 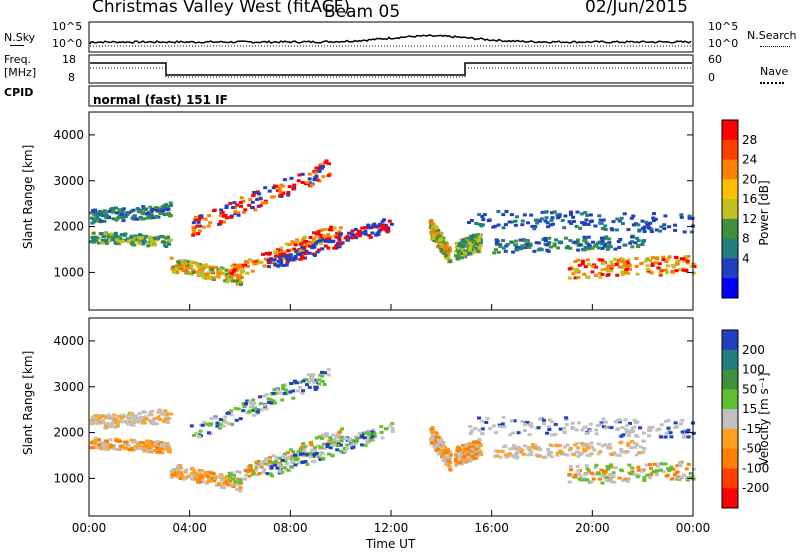 What do you see at coordinates (749, 409) in the screenshot?
I see `colorbar-tick-label: 15` at bounding box center [749, 409].